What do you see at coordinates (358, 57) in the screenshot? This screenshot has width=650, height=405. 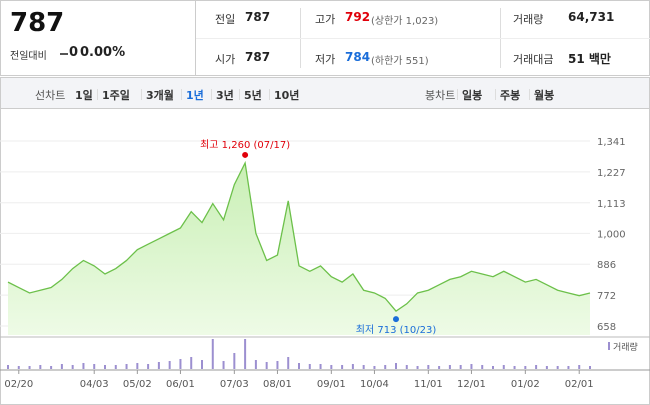 I see `stat-value: 784` at bounding box center [358, 57].